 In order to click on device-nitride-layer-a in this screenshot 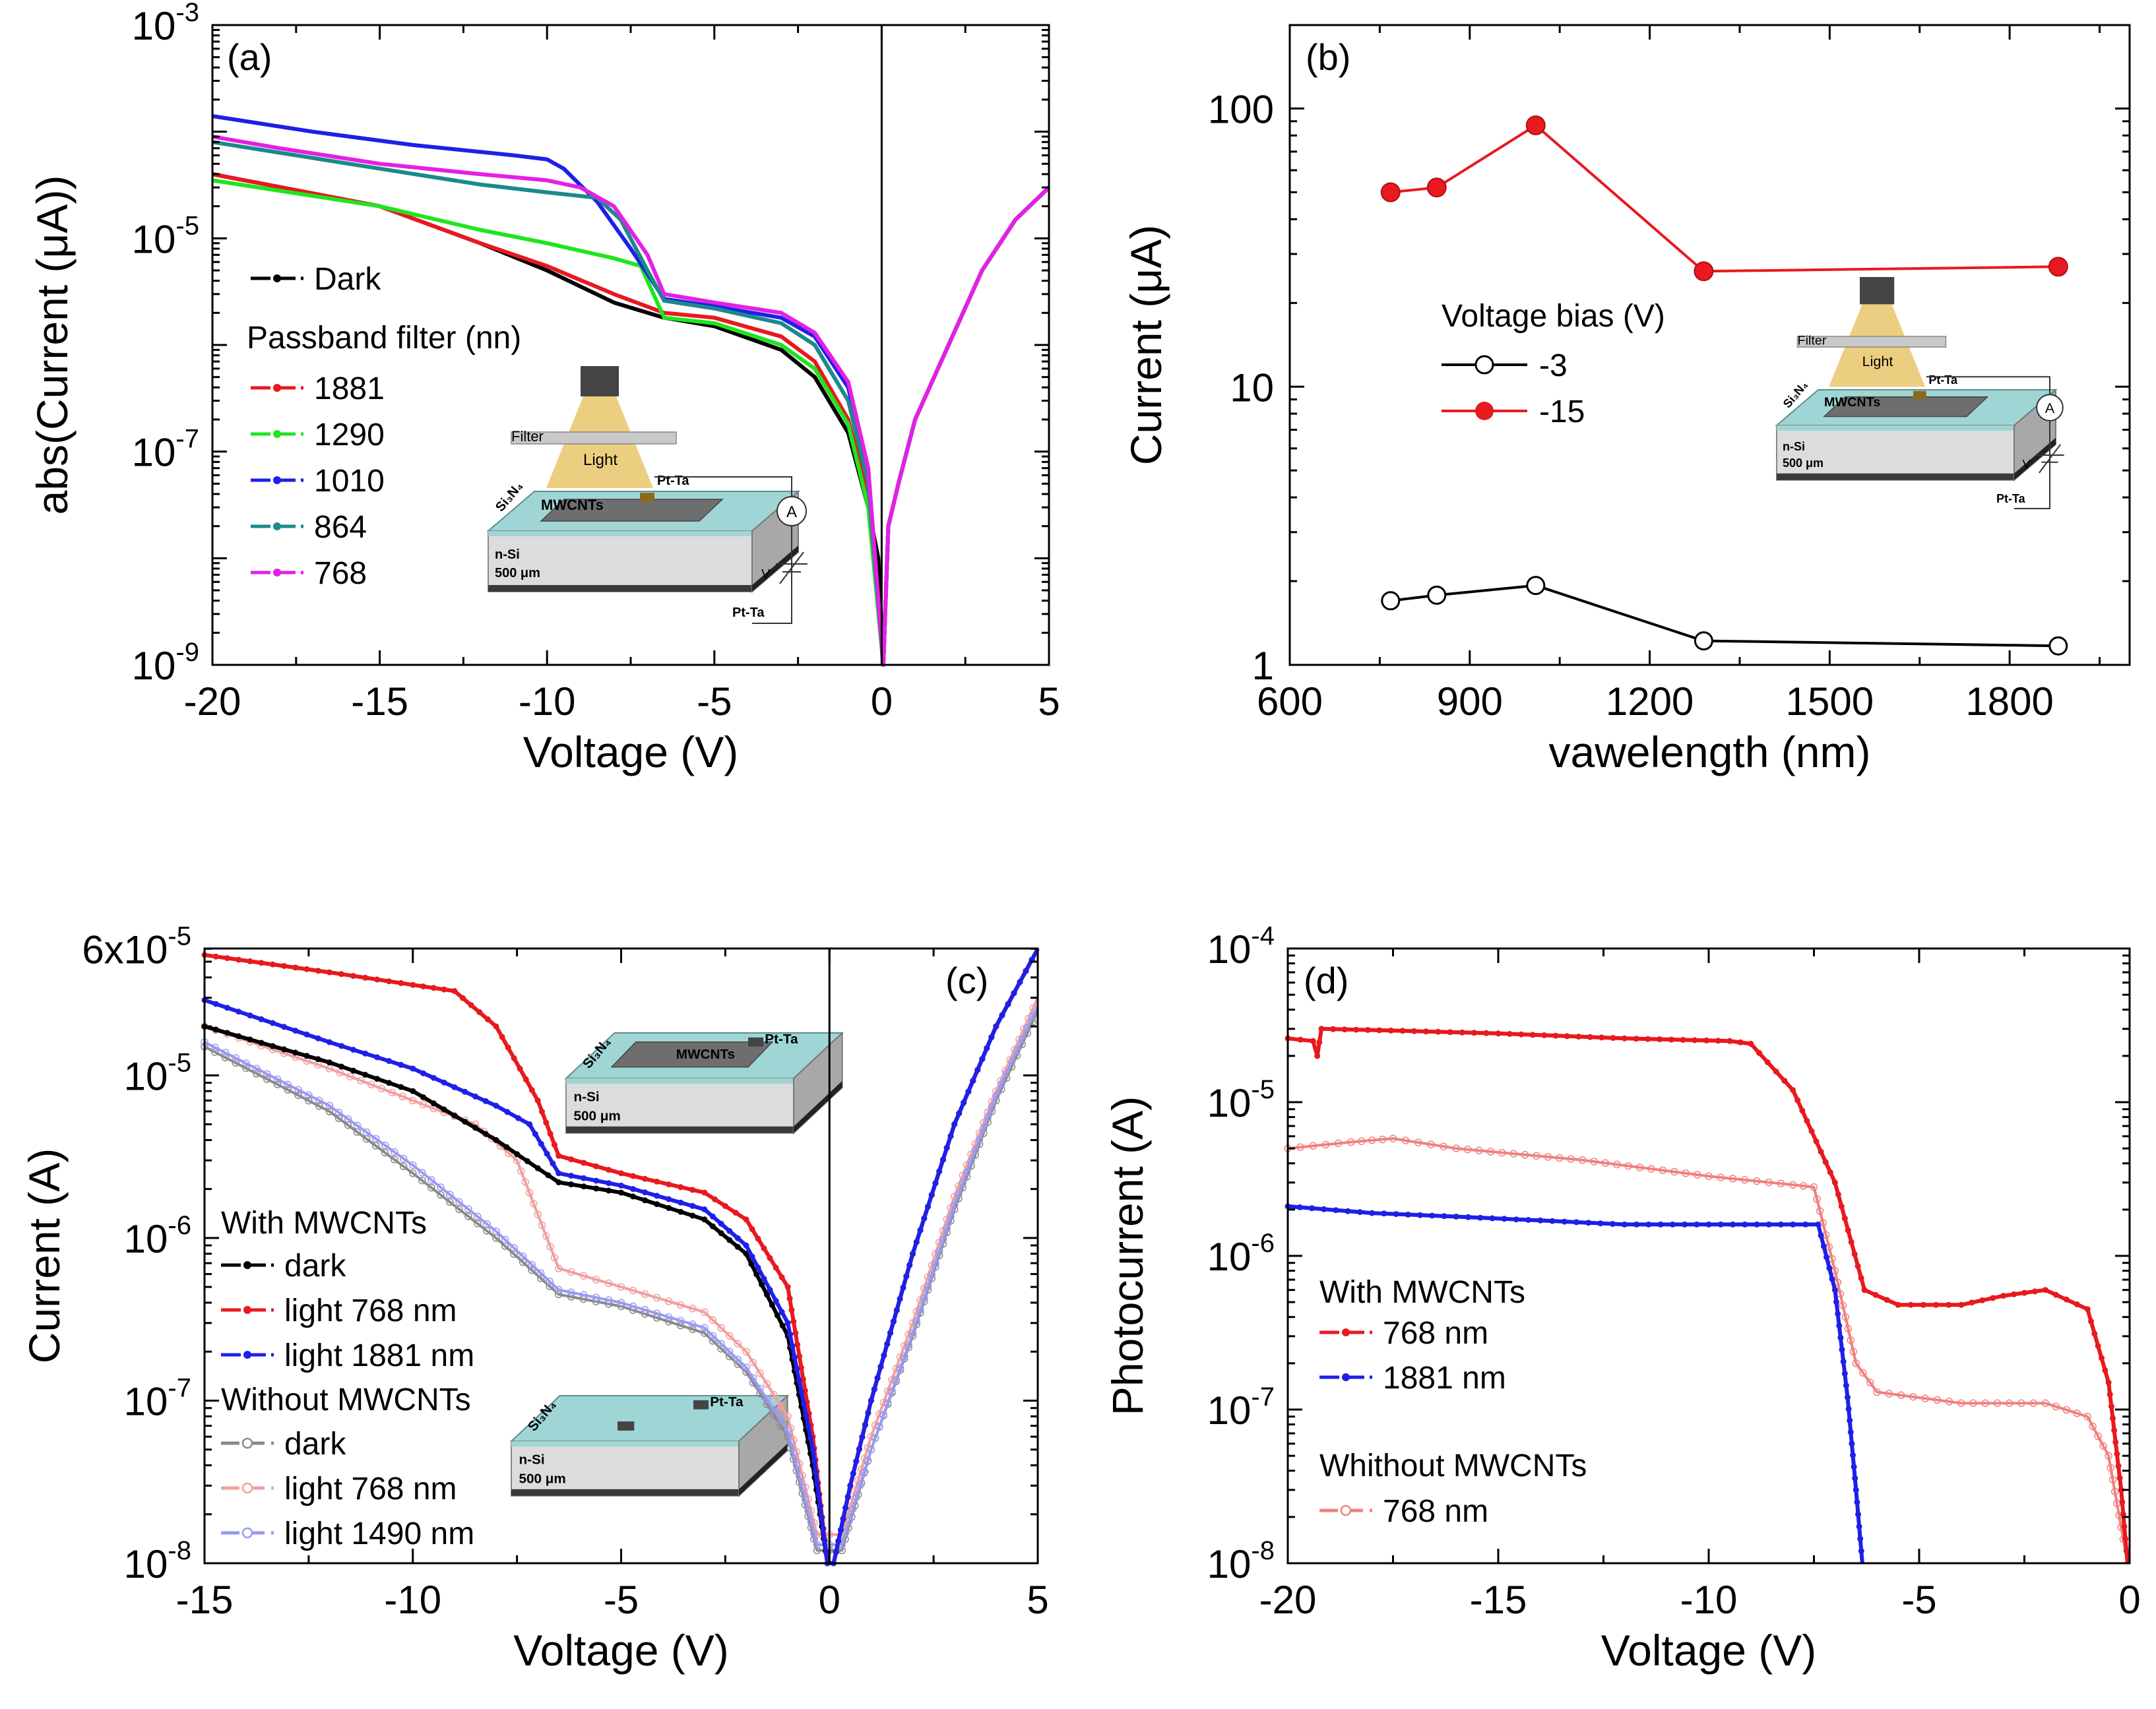, I will do `click(620, 533)`.